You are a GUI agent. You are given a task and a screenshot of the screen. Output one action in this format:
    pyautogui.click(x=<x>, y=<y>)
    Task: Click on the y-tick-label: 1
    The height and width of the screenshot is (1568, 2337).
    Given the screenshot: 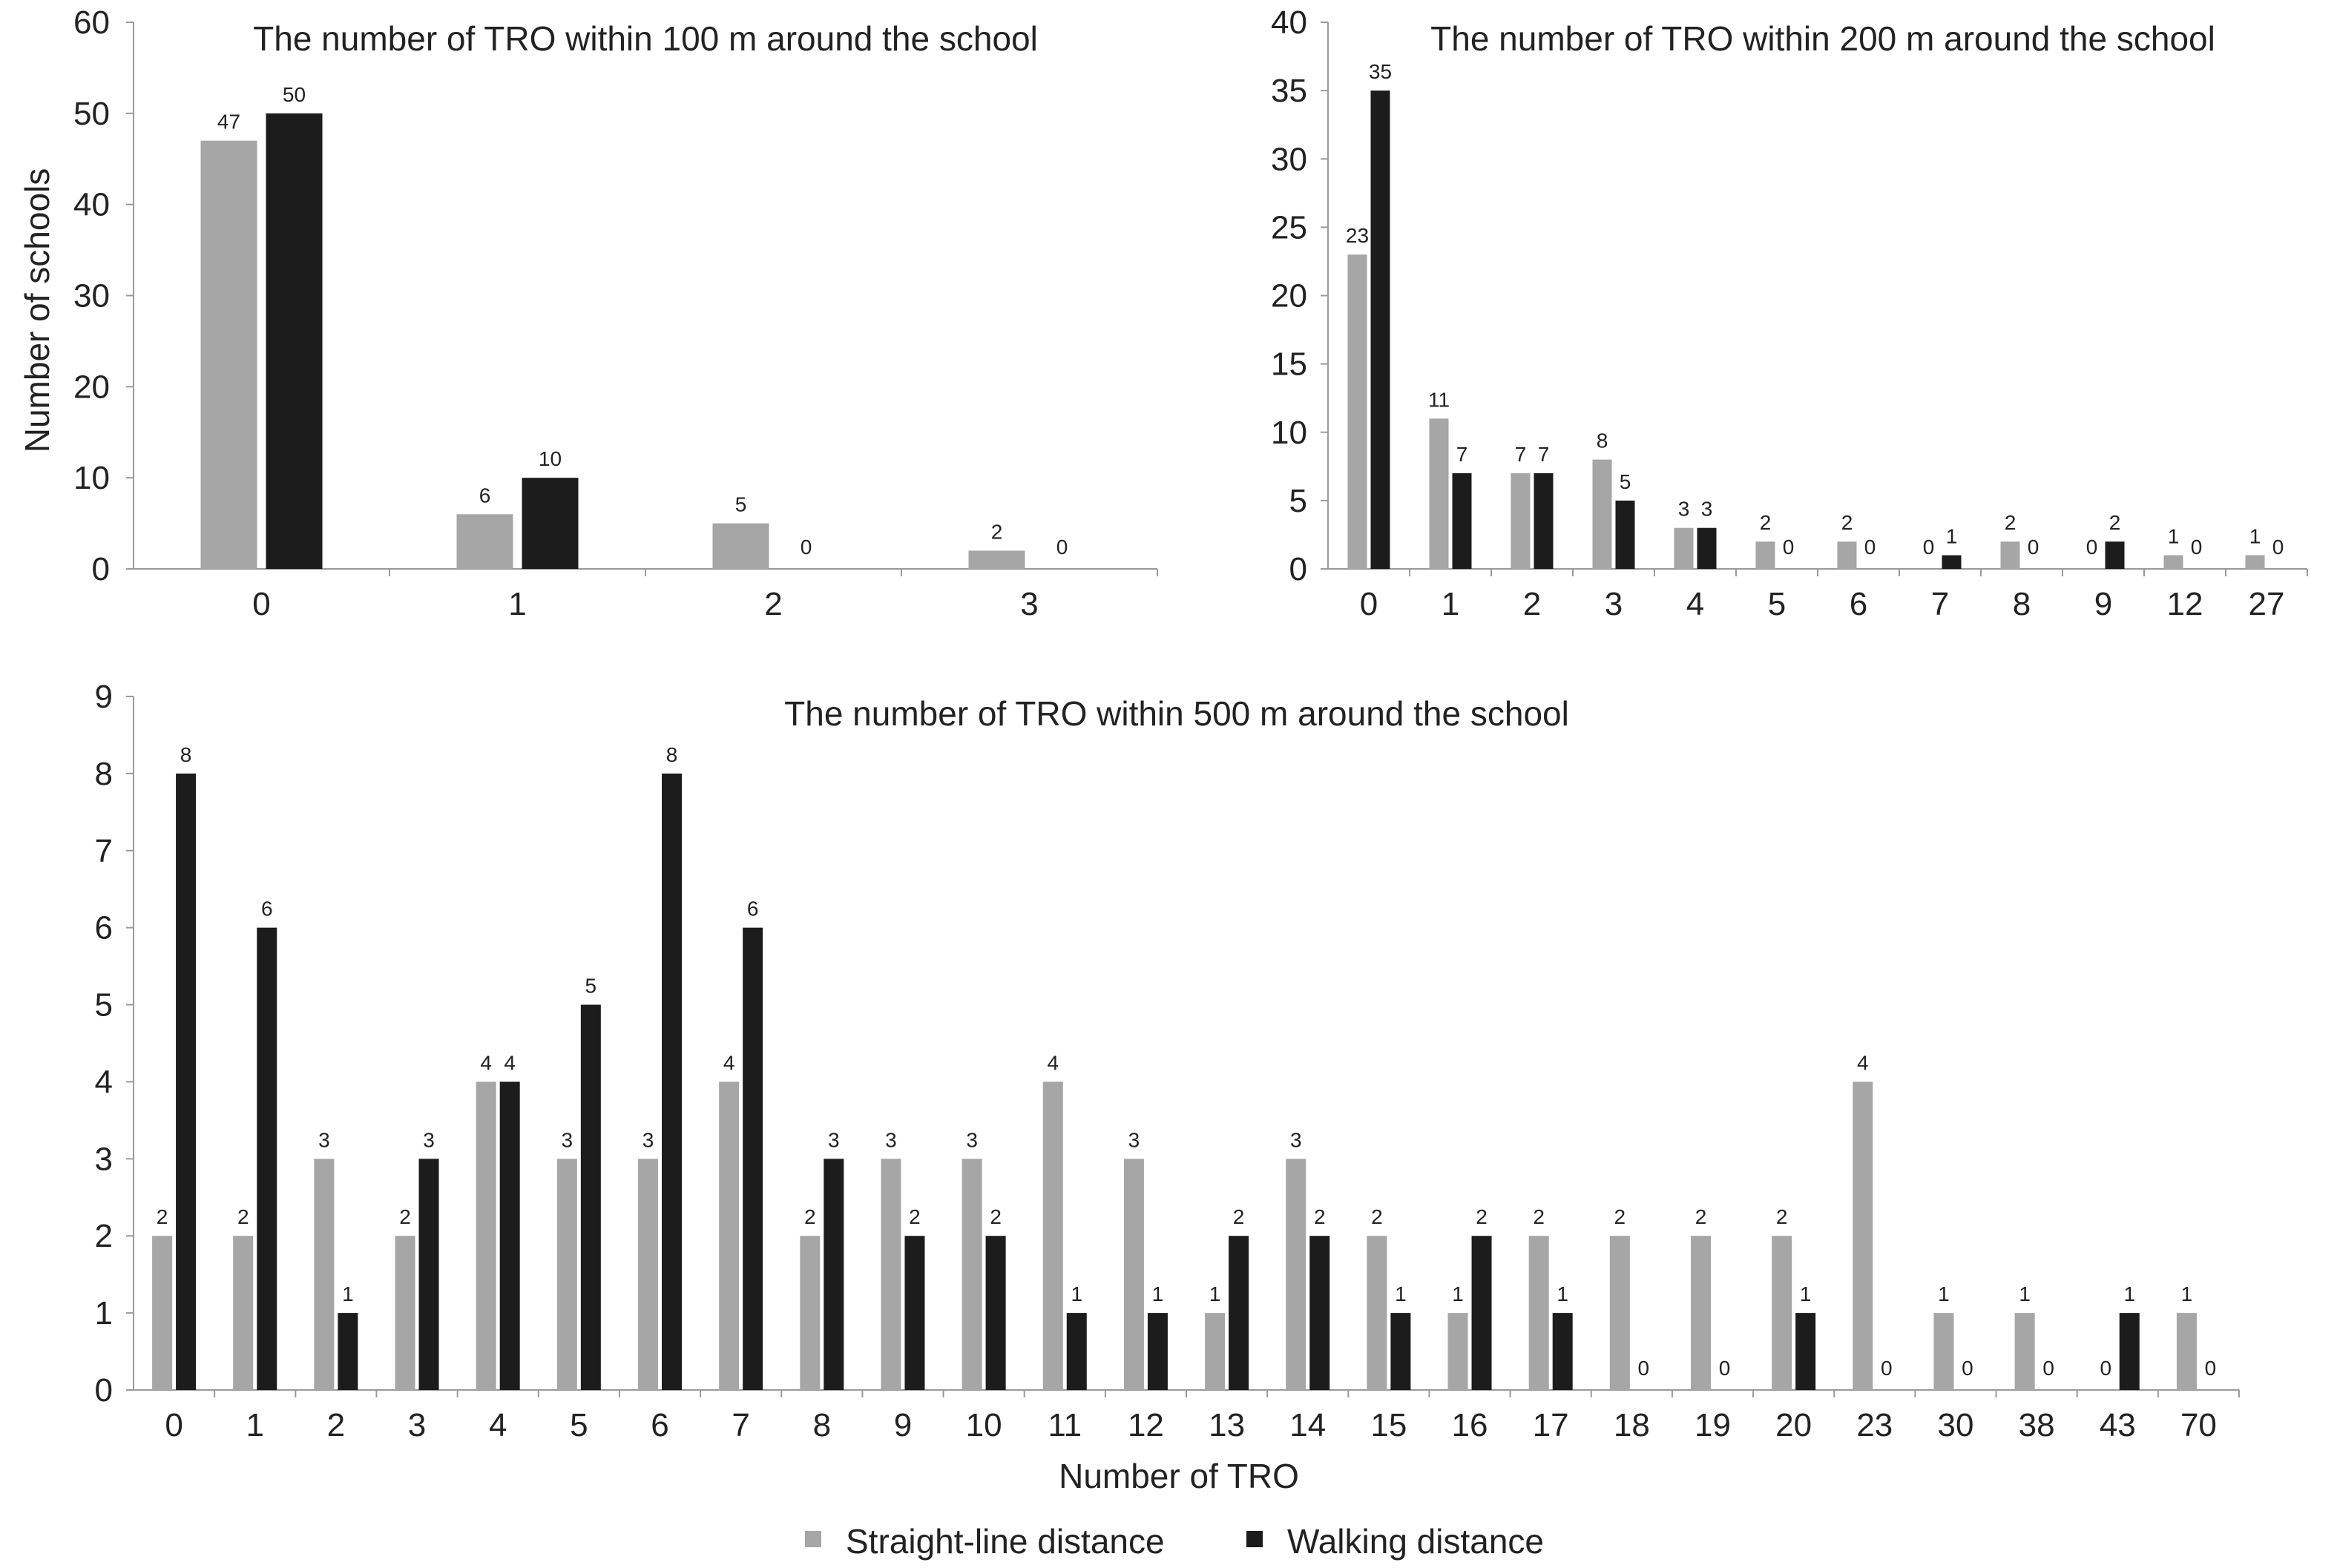 What is the action you would take?
    pyautogui.click(x=104, y=1313)
    